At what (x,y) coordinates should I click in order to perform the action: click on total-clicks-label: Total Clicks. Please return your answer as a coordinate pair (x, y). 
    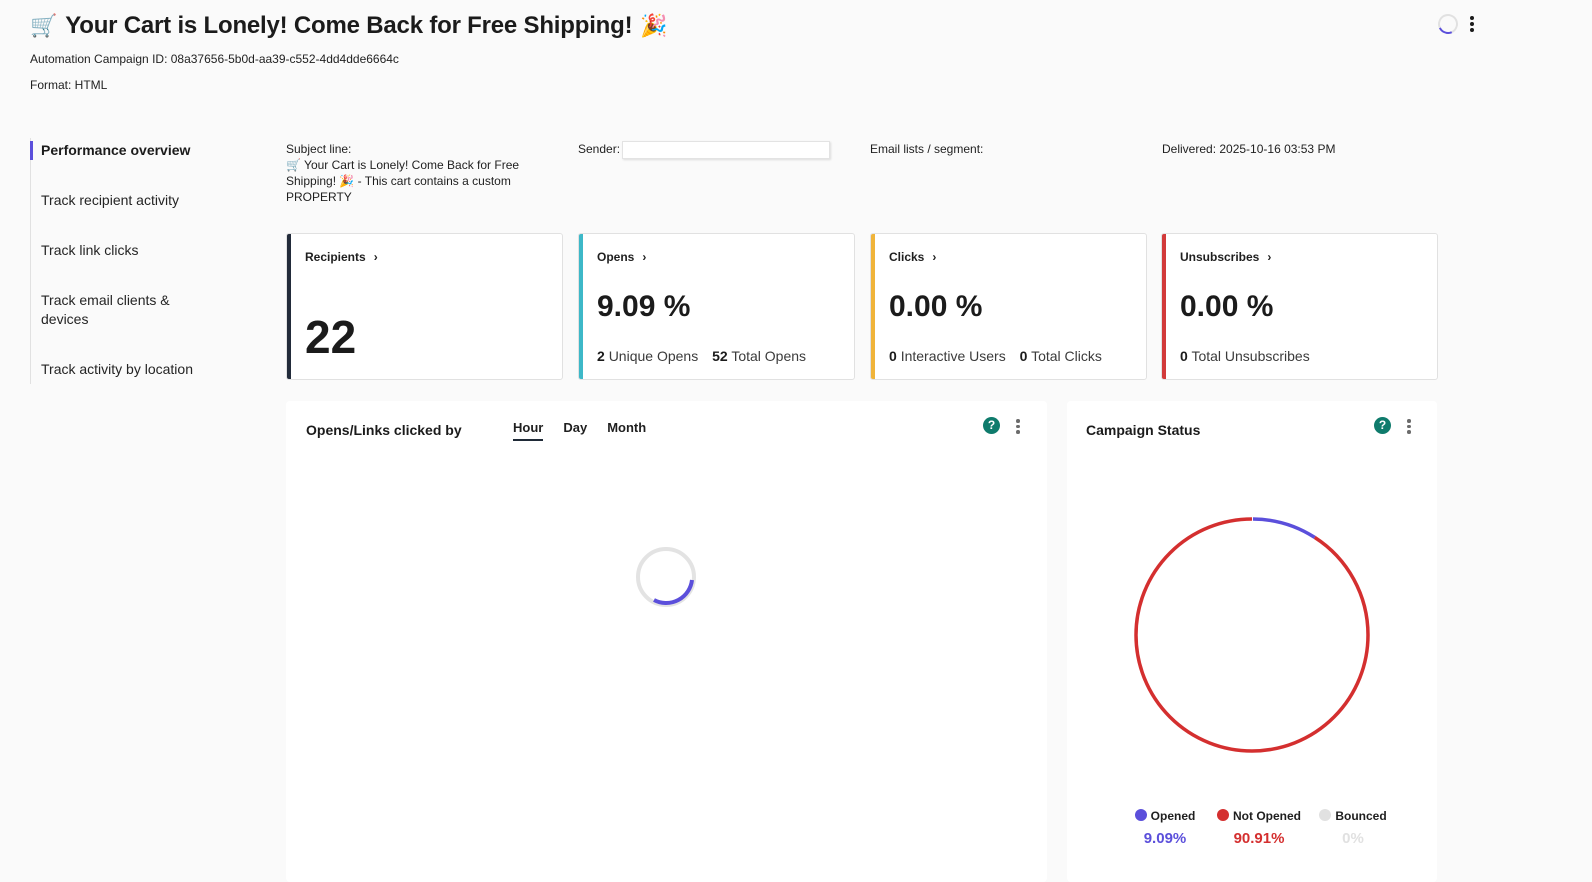
    Looking at the image, I should click on (1066, 356).